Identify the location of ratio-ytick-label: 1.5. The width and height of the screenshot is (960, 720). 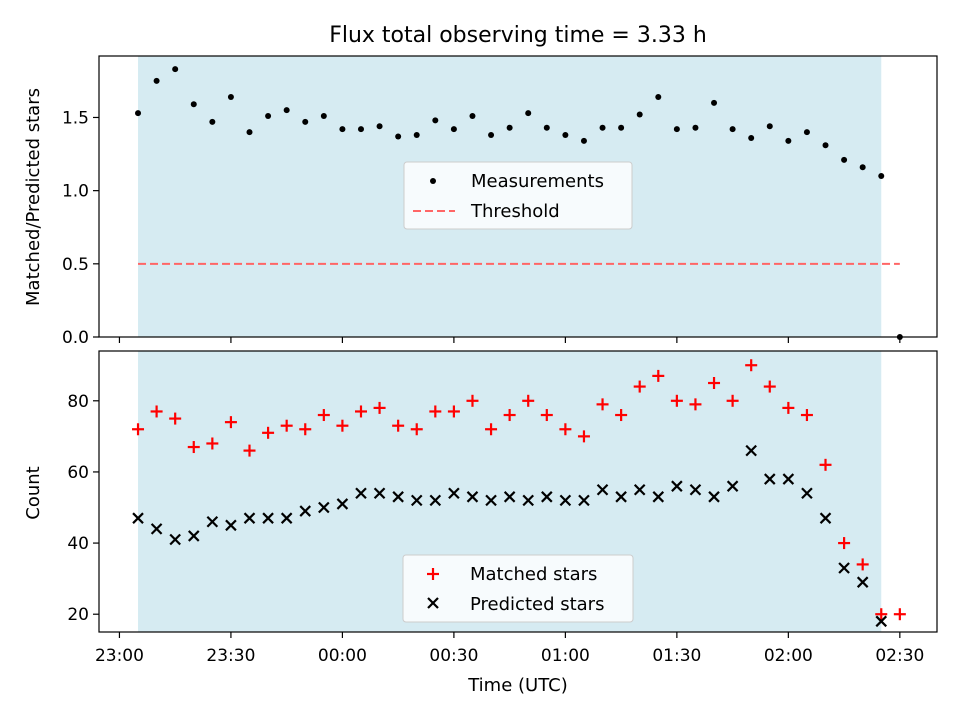
(75, 118).